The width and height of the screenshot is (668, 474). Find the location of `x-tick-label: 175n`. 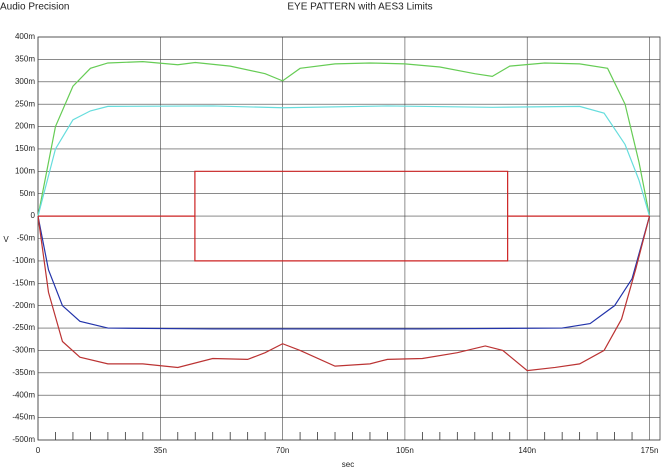

x-tick-label: 175n is located at coordinates (650, 450).